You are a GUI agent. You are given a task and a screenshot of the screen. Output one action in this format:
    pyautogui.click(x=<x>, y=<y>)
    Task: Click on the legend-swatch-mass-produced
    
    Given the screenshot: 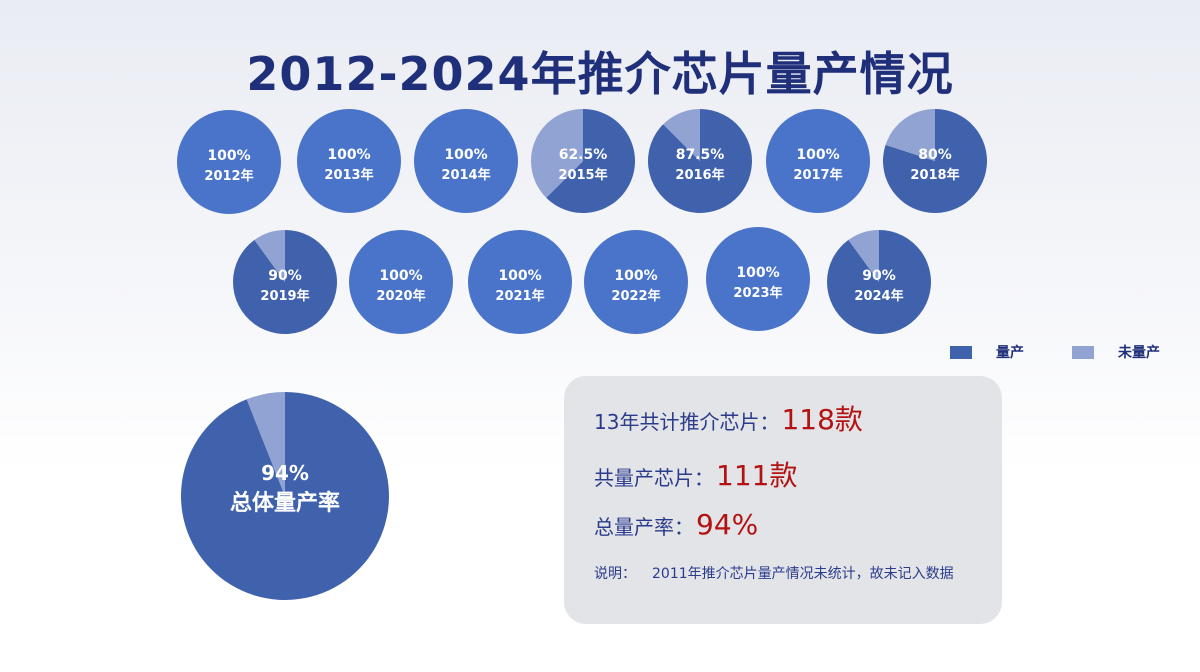 What is the action you would take?
    pyautogui.click(x=961, y=352)
    